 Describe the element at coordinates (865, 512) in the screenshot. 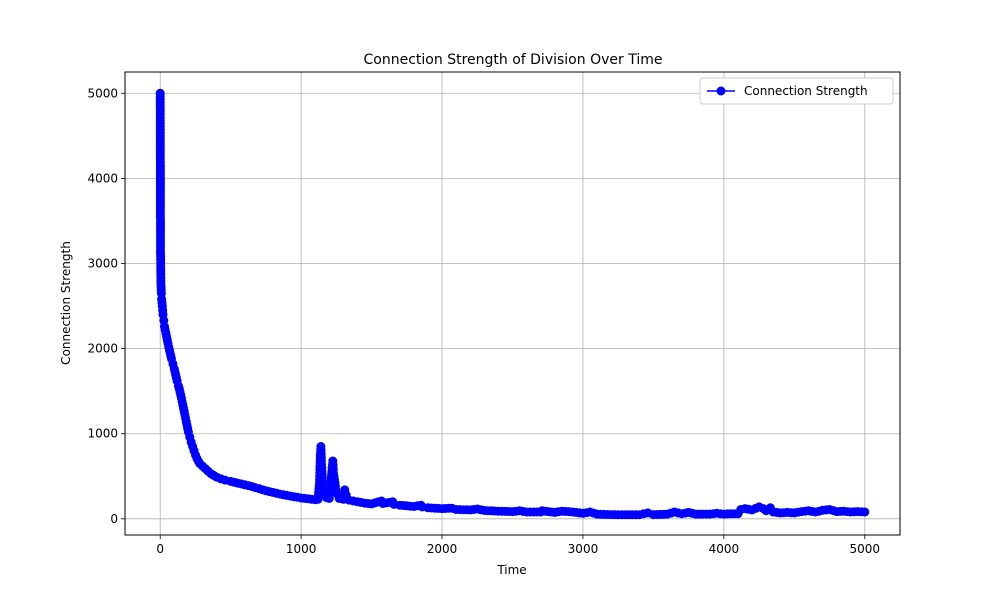

I see `data-point` at that location.